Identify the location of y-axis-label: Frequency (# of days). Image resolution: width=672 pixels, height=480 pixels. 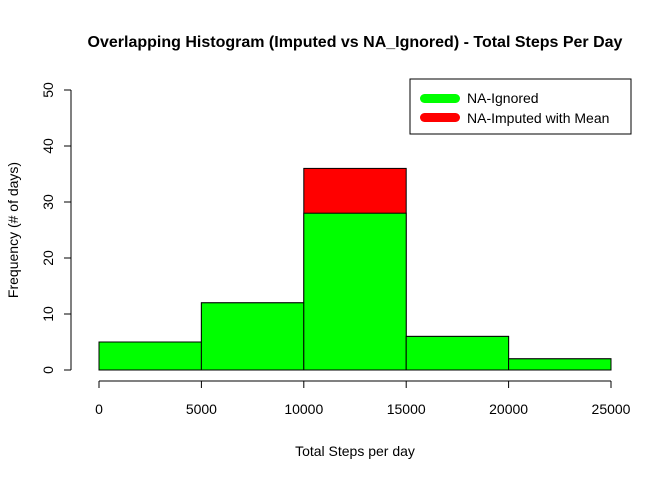
(13, 230).